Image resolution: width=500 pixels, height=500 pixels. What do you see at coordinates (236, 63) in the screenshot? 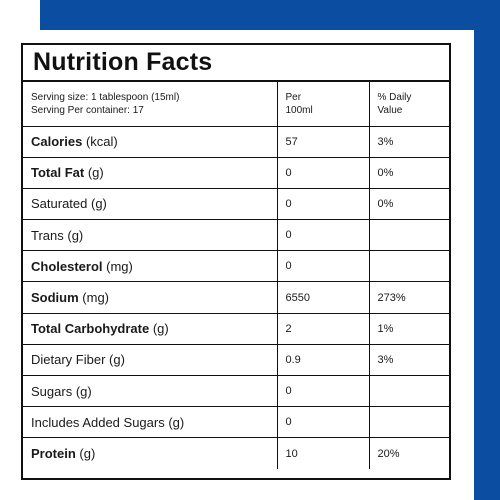
I see `title-row: Nutrition Facts` at bounding box center [236, 63].